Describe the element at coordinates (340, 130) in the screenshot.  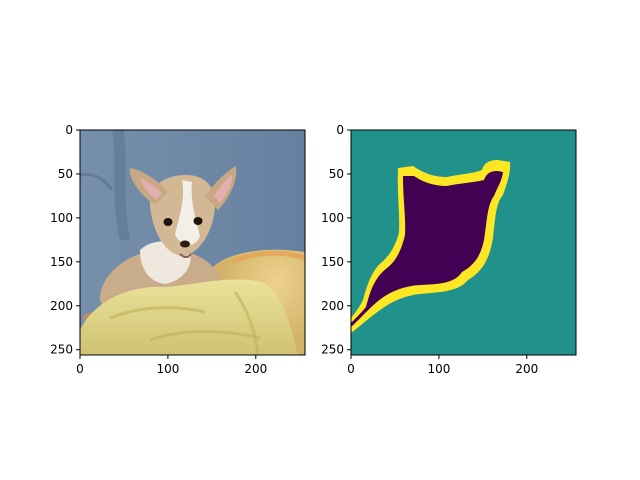
I see `mask-y-tick-label: 0` at that location.